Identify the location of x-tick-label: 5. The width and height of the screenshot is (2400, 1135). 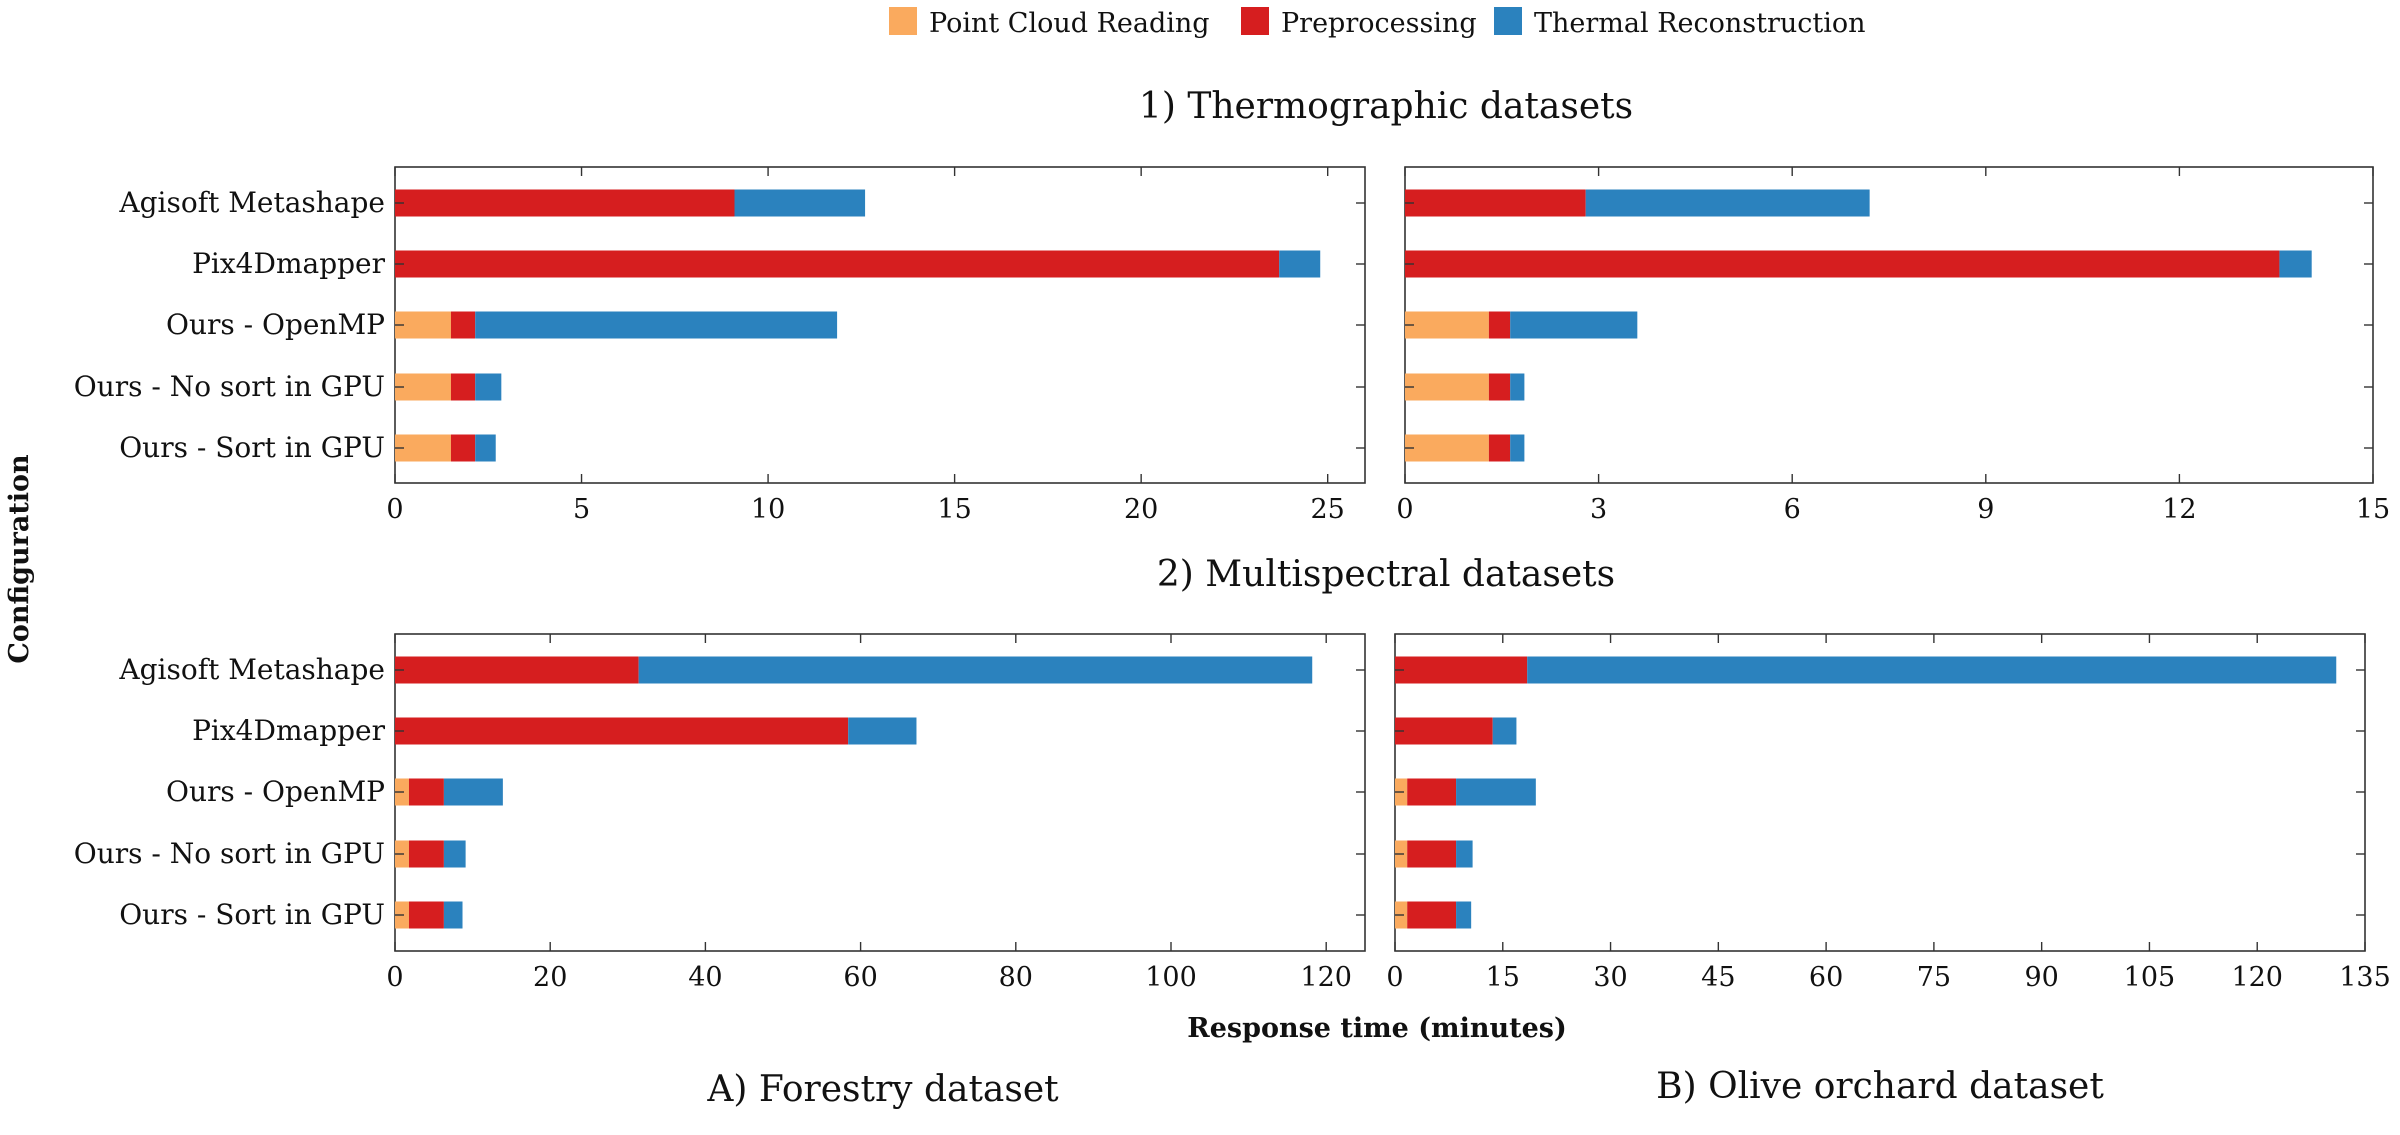
(581, 509).